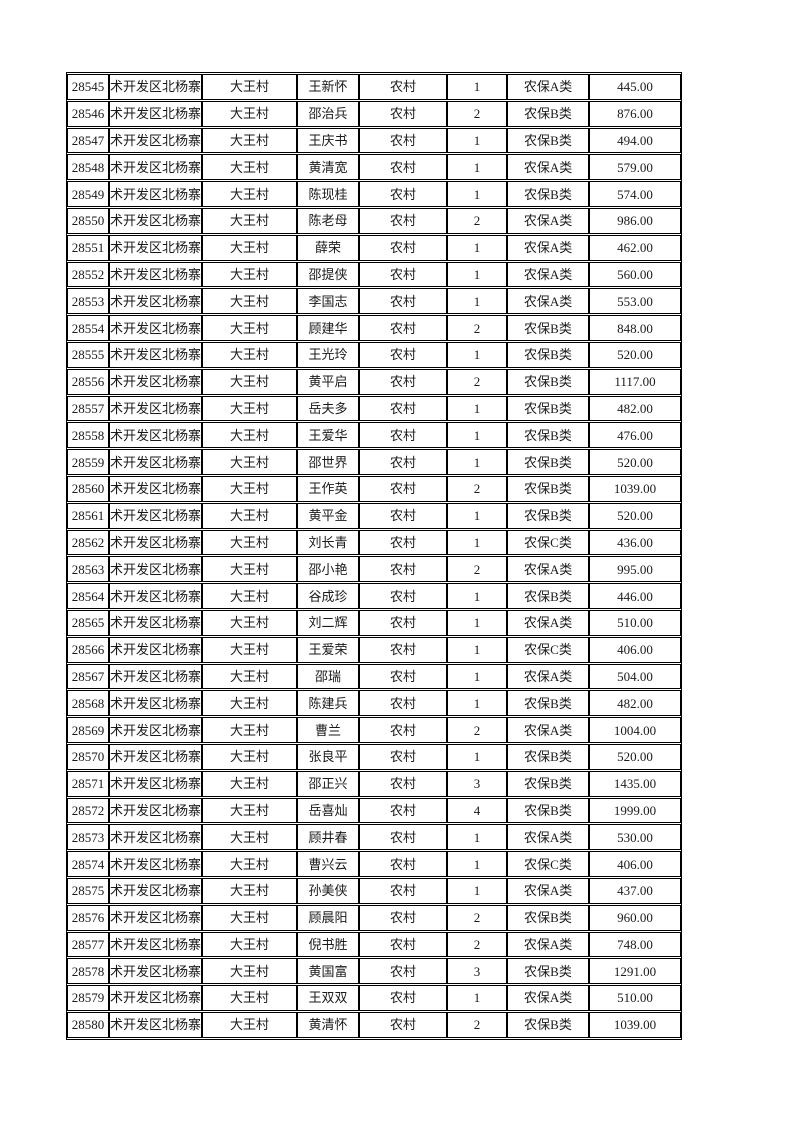 Image resolution: width=794 pixels, height=1122 pixels. What do you see at coordinates (374, 783) in the screenshot?
I see `table-row: 28571 术开发区北杨寨 大王村 邵正兴 农村 3 农保B类 1435.00` at bounding box center [374, 783].